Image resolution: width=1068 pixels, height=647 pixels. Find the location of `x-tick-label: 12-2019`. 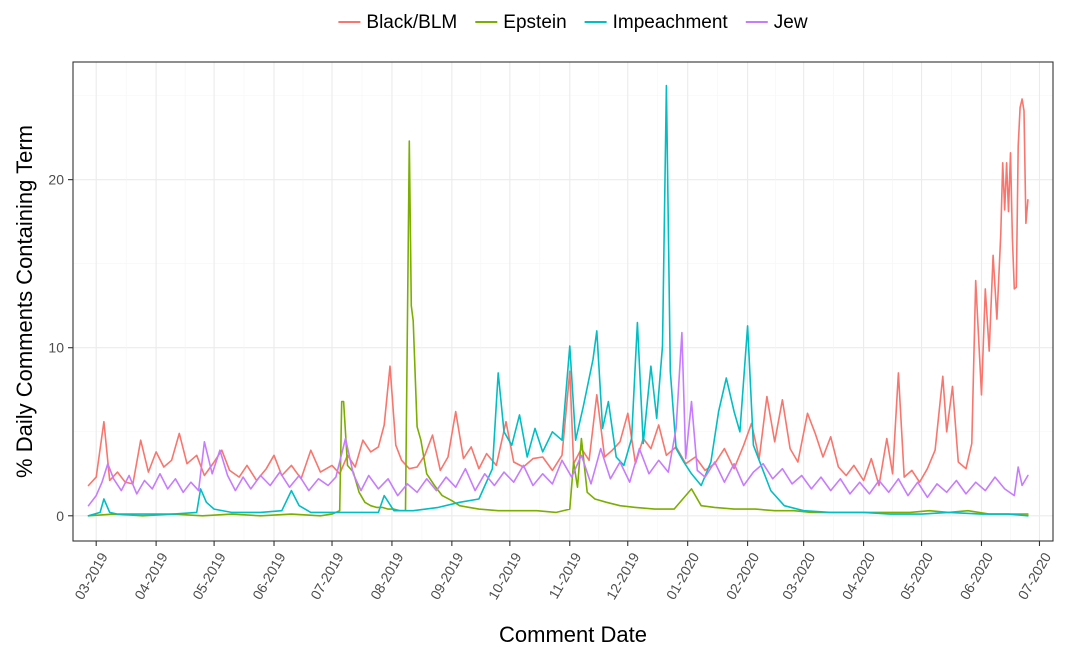

x-tick-label: 12-2019 is located at coordinates (623, 576).